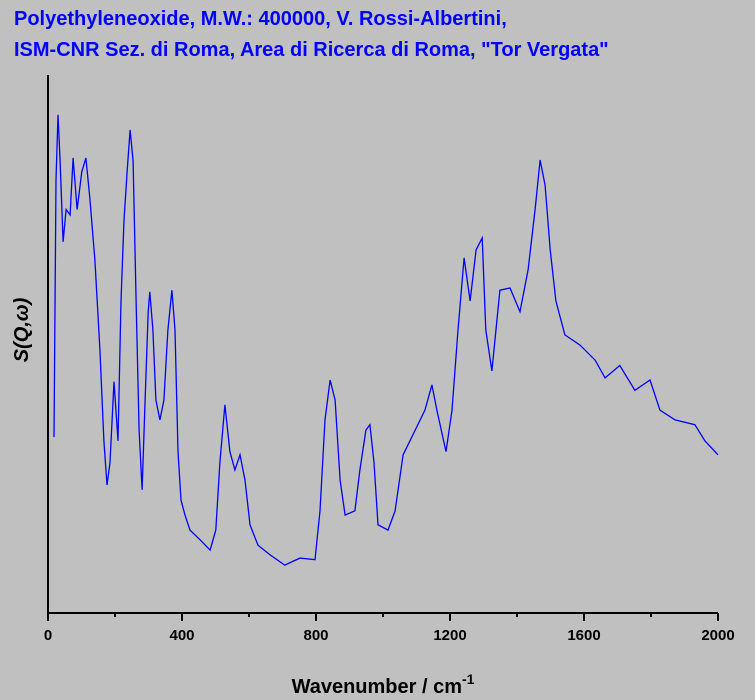 This screenshot has width=755, height=700. I want to click on x-tick-label: 0, so click(48, 635).